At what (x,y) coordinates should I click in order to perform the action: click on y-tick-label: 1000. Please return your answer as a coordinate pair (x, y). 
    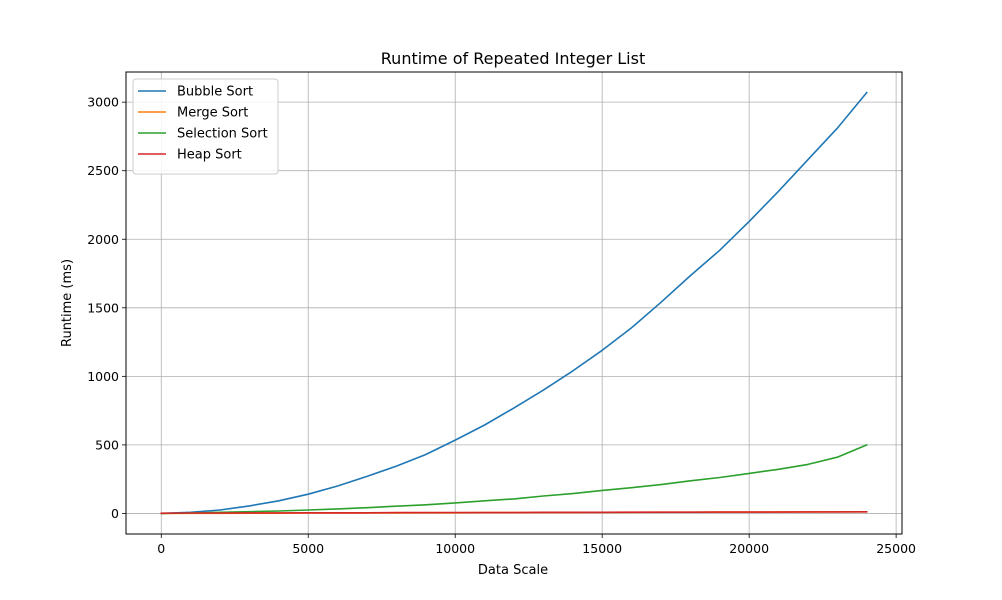
    Looking at the image, I should click on (103, 376).